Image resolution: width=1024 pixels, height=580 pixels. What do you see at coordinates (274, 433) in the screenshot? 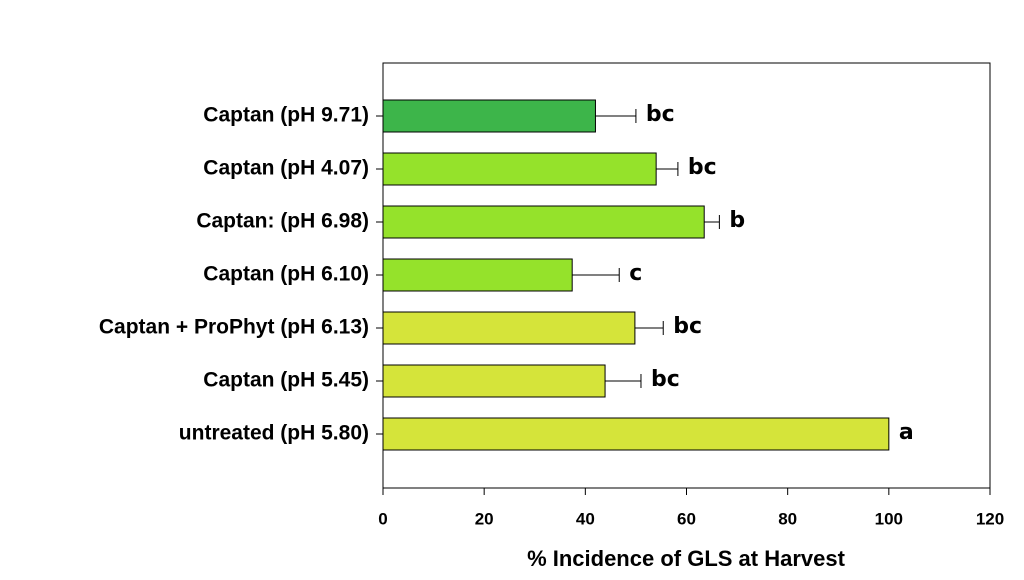
I see `category-label: untreated (pH 5.80)` at bounding box center [274, 433].